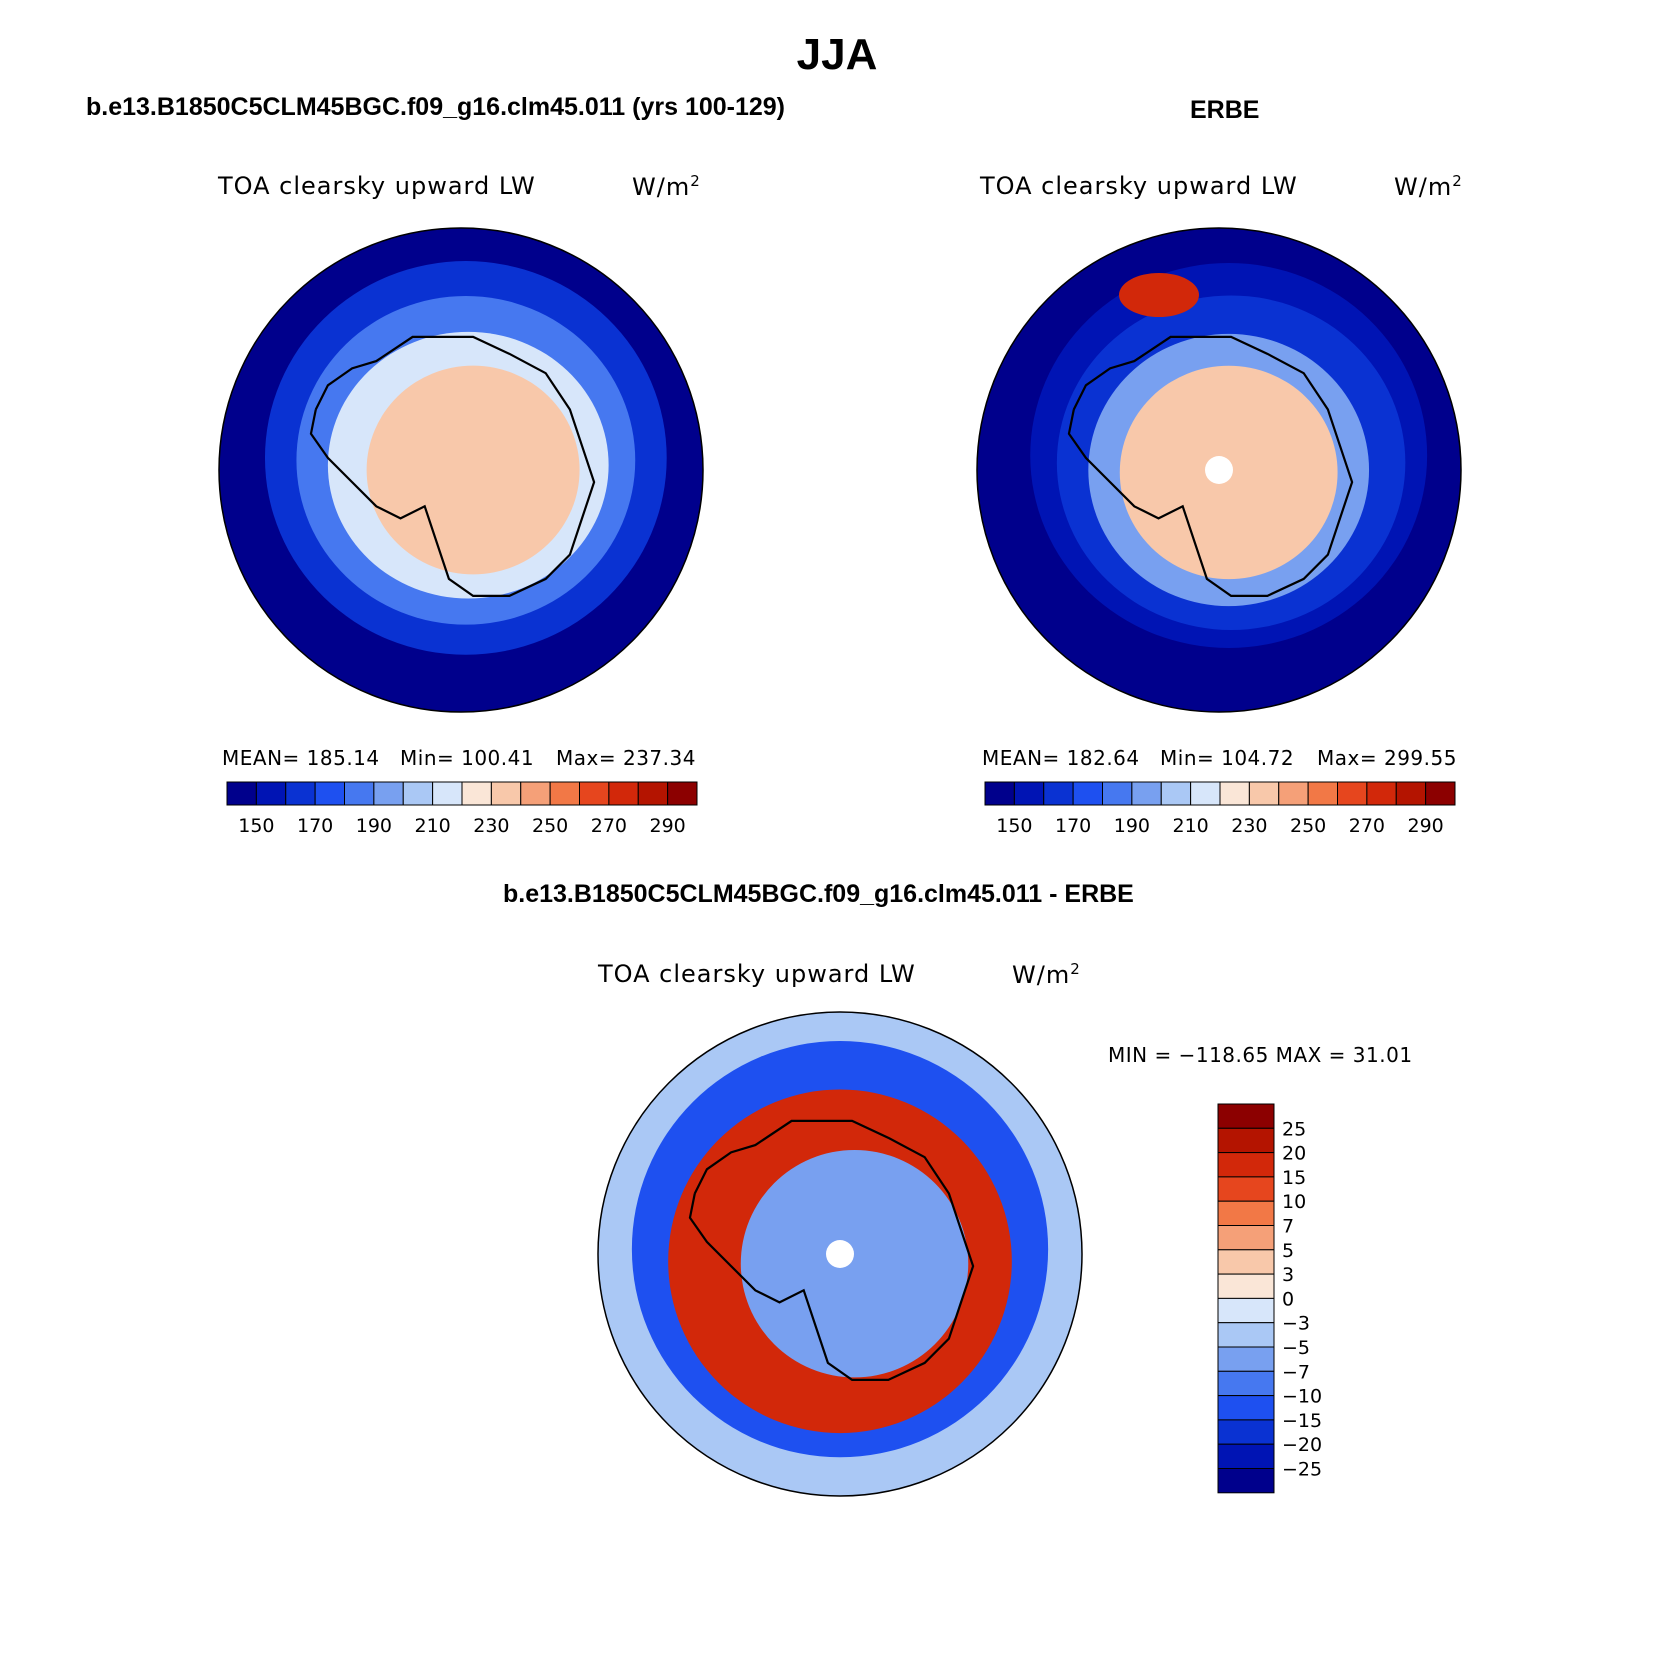 Image resolution: width=1674 pixels, height=1677 pixels. Describe the element at coordinates (1302, 1470) in the screenshot. I see `colorbar-tick-label: −25` at that location.